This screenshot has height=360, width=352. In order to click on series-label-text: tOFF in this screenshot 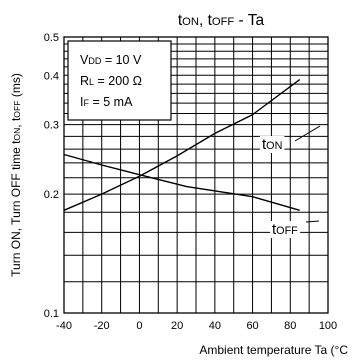, I will do `click(285, 229)`.